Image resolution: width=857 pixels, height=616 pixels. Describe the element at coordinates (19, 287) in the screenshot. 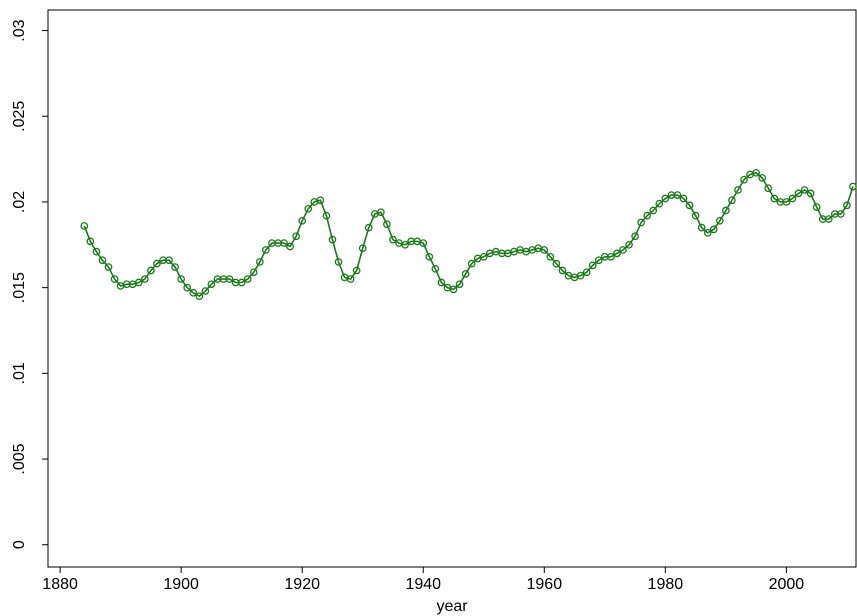

I see `y-tick-label: .015` at that location.